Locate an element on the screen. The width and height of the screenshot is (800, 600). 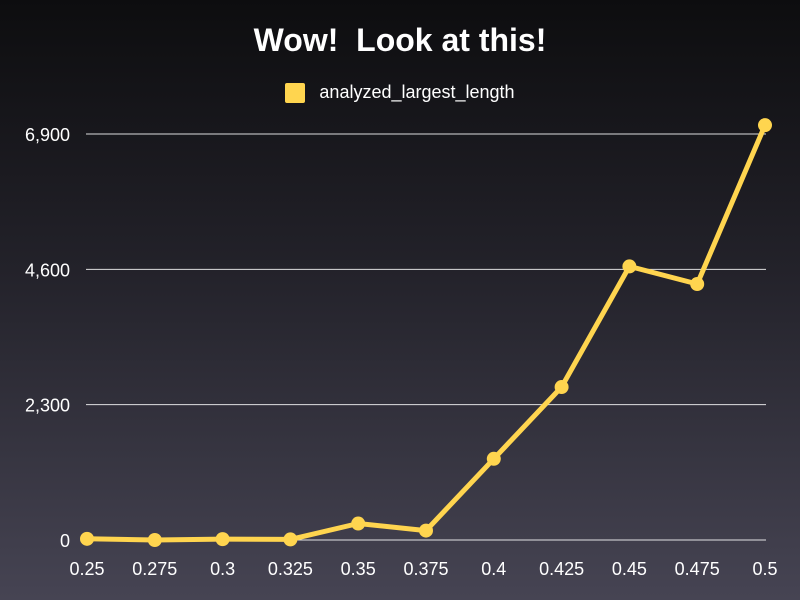
x-tick-label: 0.325 is located at coordinates (290, 569).